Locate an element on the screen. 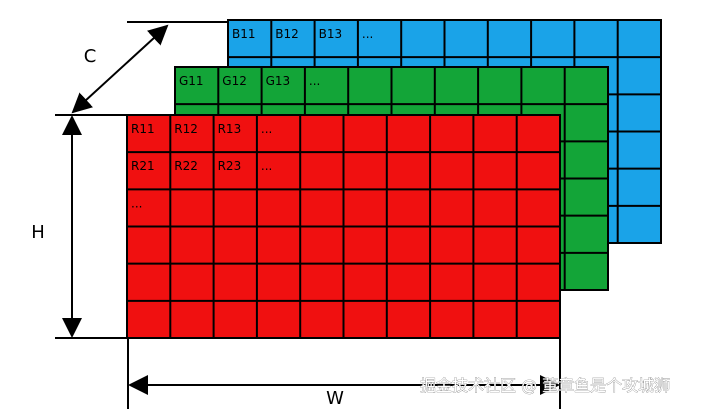 The width and height of the screenshot is (710, 409). cell-label: B13 is located at coordinates (331, 34).